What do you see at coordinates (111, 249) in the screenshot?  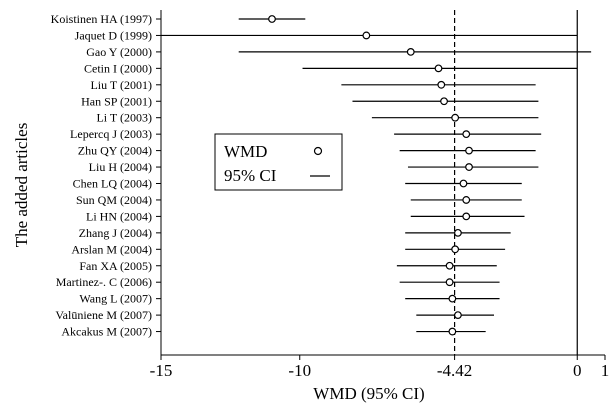 I see `study-label: Arslan M (2004)` at bounding box center [111, 249].